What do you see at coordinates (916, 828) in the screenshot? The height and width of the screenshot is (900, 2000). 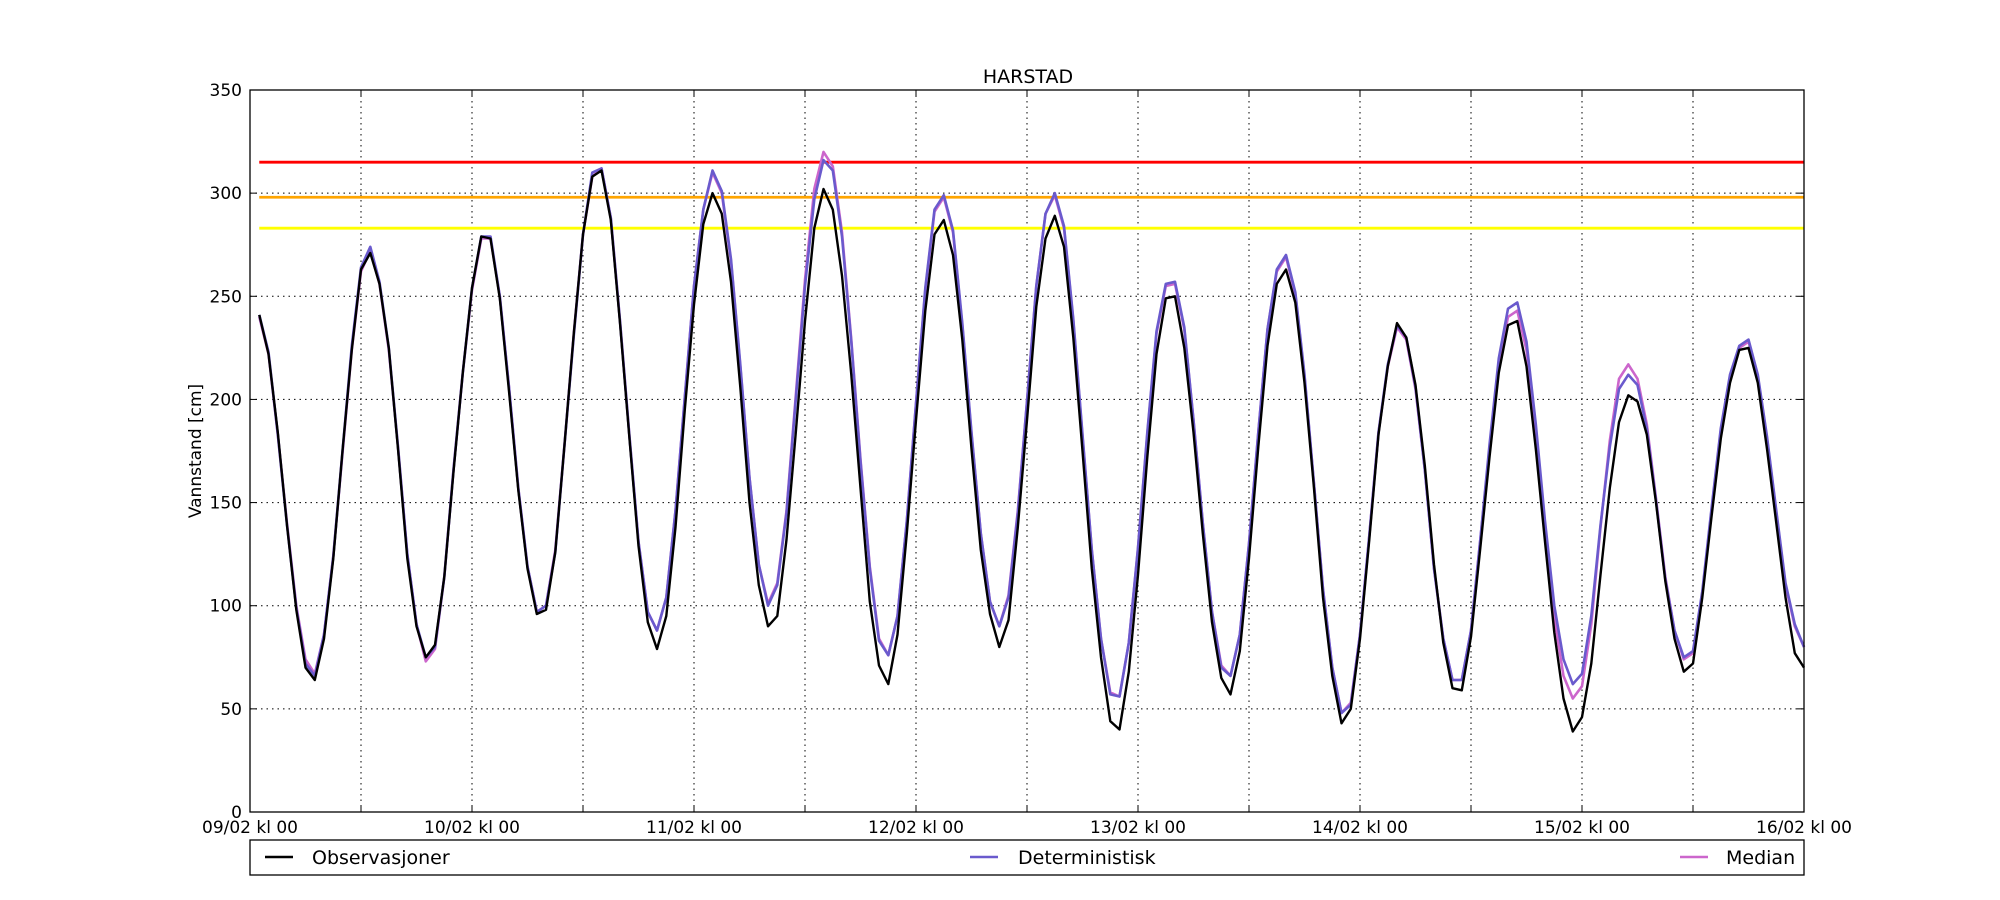 I see `x-tick-label: 12/02 kl 00` at bounding box center [916, 828].